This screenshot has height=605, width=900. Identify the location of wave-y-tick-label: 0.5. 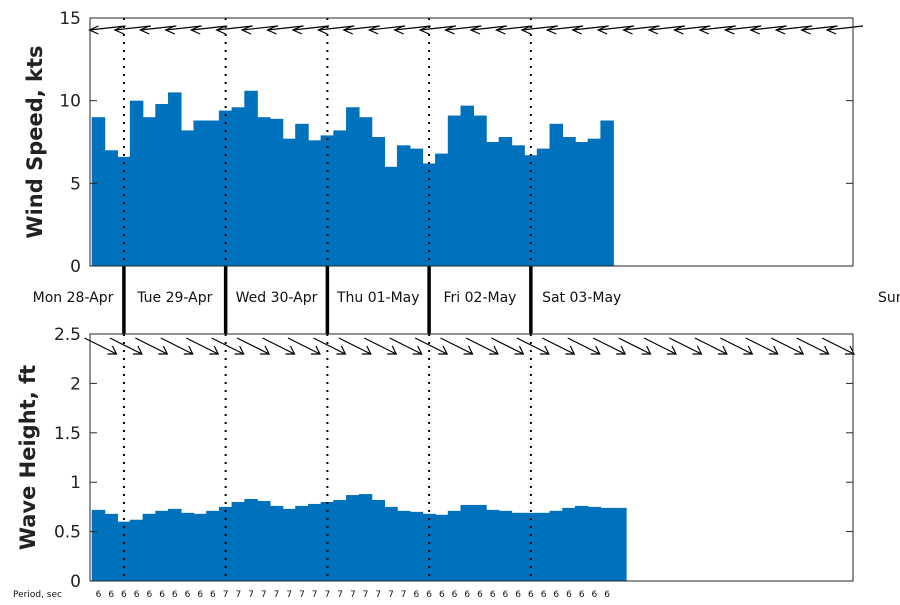
(67, 533).